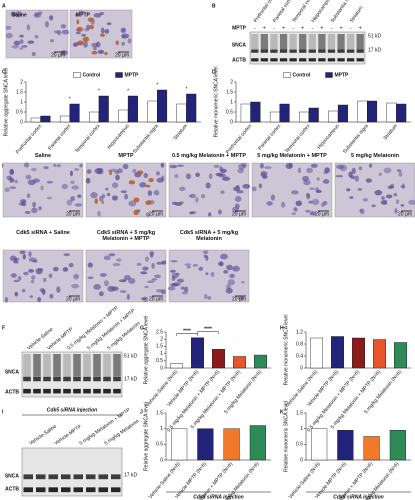  What do you see at coordinates (209, 276) in the screenshot?
I see `micrograph` at bounding box center [209, 276].